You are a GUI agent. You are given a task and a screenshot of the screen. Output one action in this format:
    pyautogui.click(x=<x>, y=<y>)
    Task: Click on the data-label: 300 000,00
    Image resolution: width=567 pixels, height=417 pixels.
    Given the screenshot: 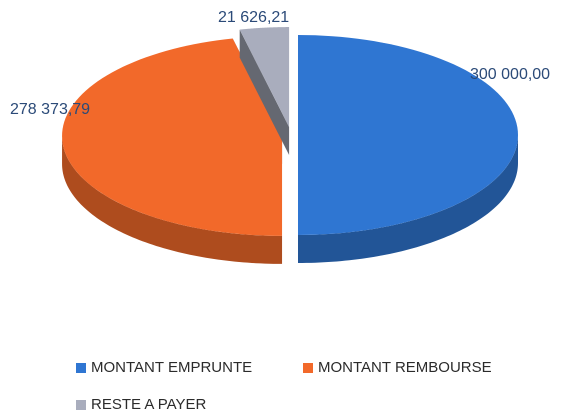 What is the action you would take?
    pyautogui.click(x=510, y=74)
    